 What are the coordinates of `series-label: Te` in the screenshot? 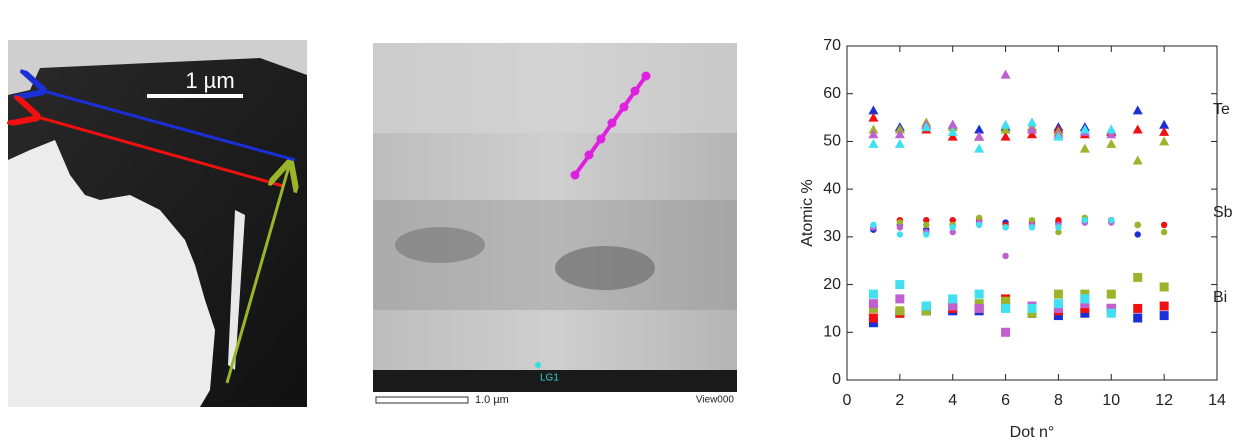 It's located at (1221, 109).